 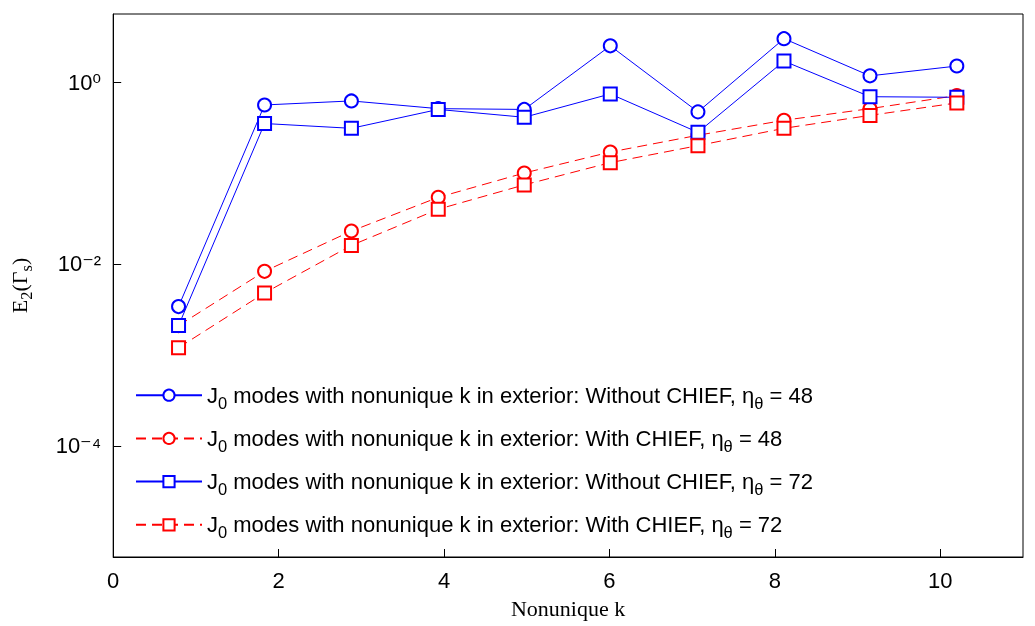 What do you see at coordinates (21, 285) in the screenshot?
I see `y-axis-title: E2(Γs)` at bounding box center [21, 285].